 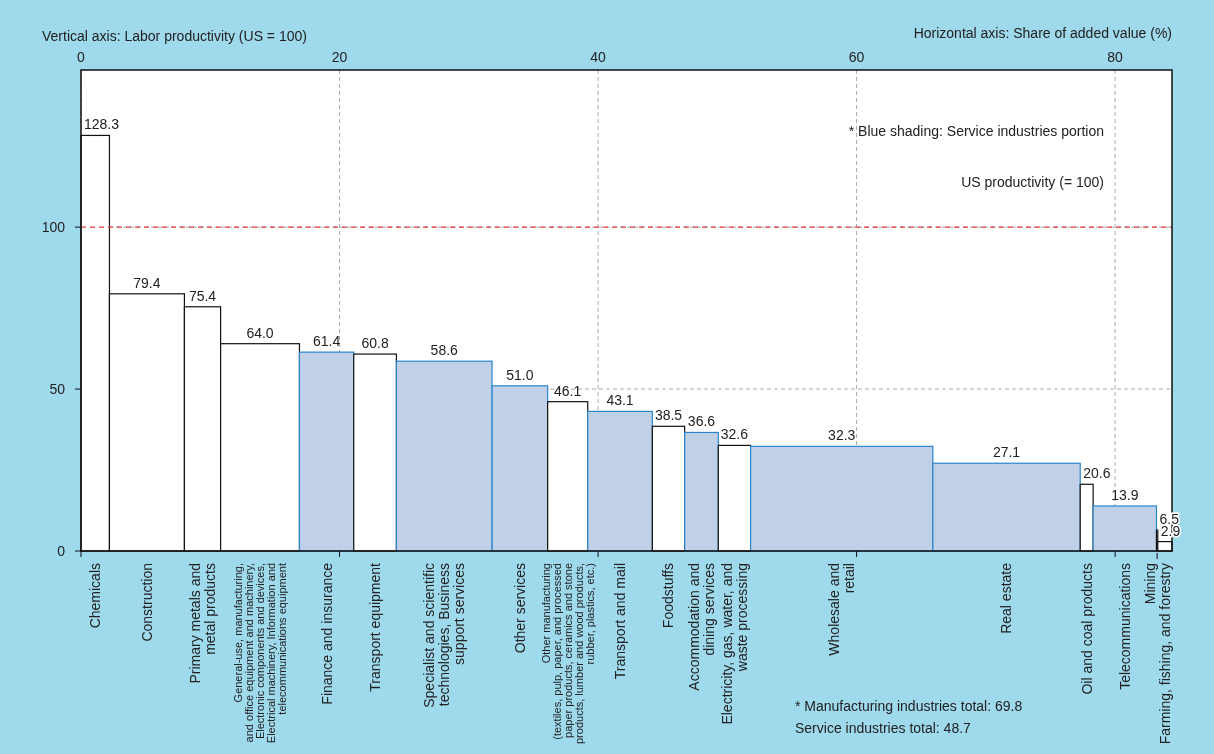 I want to click on category-label: Foodstuffs, so click(x=668, y=596).